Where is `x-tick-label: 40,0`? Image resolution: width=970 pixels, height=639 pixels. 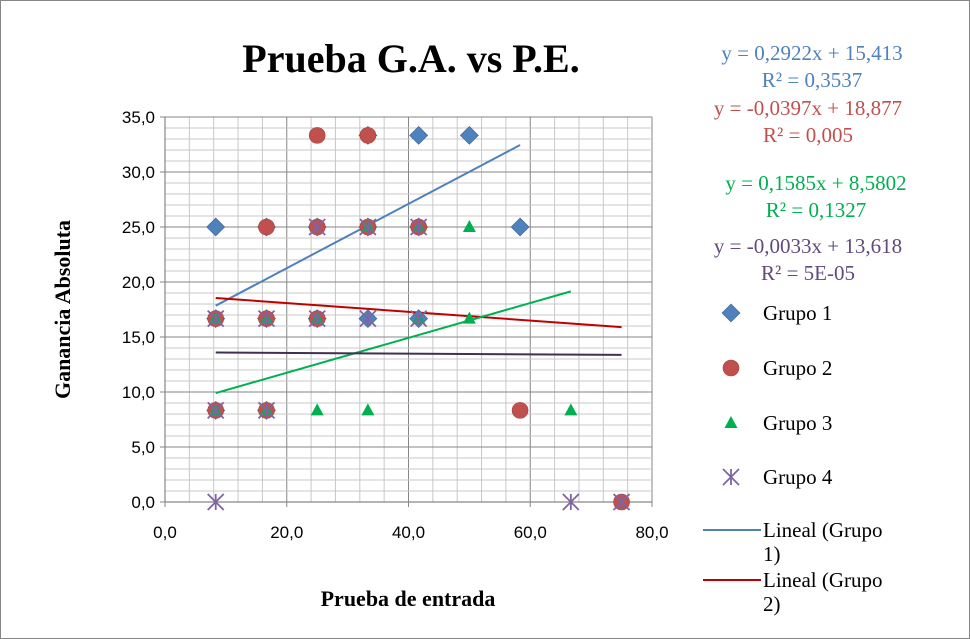 x-tick-label: 40,0 is located at coordinates (408, 532).